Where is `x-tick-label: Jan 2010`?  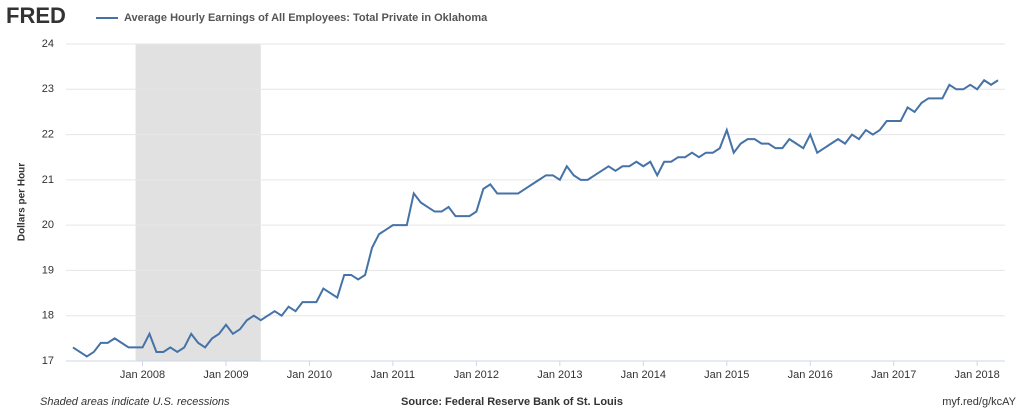 x-tick-label: Jan 2010 is located at coordinates (309, 375).